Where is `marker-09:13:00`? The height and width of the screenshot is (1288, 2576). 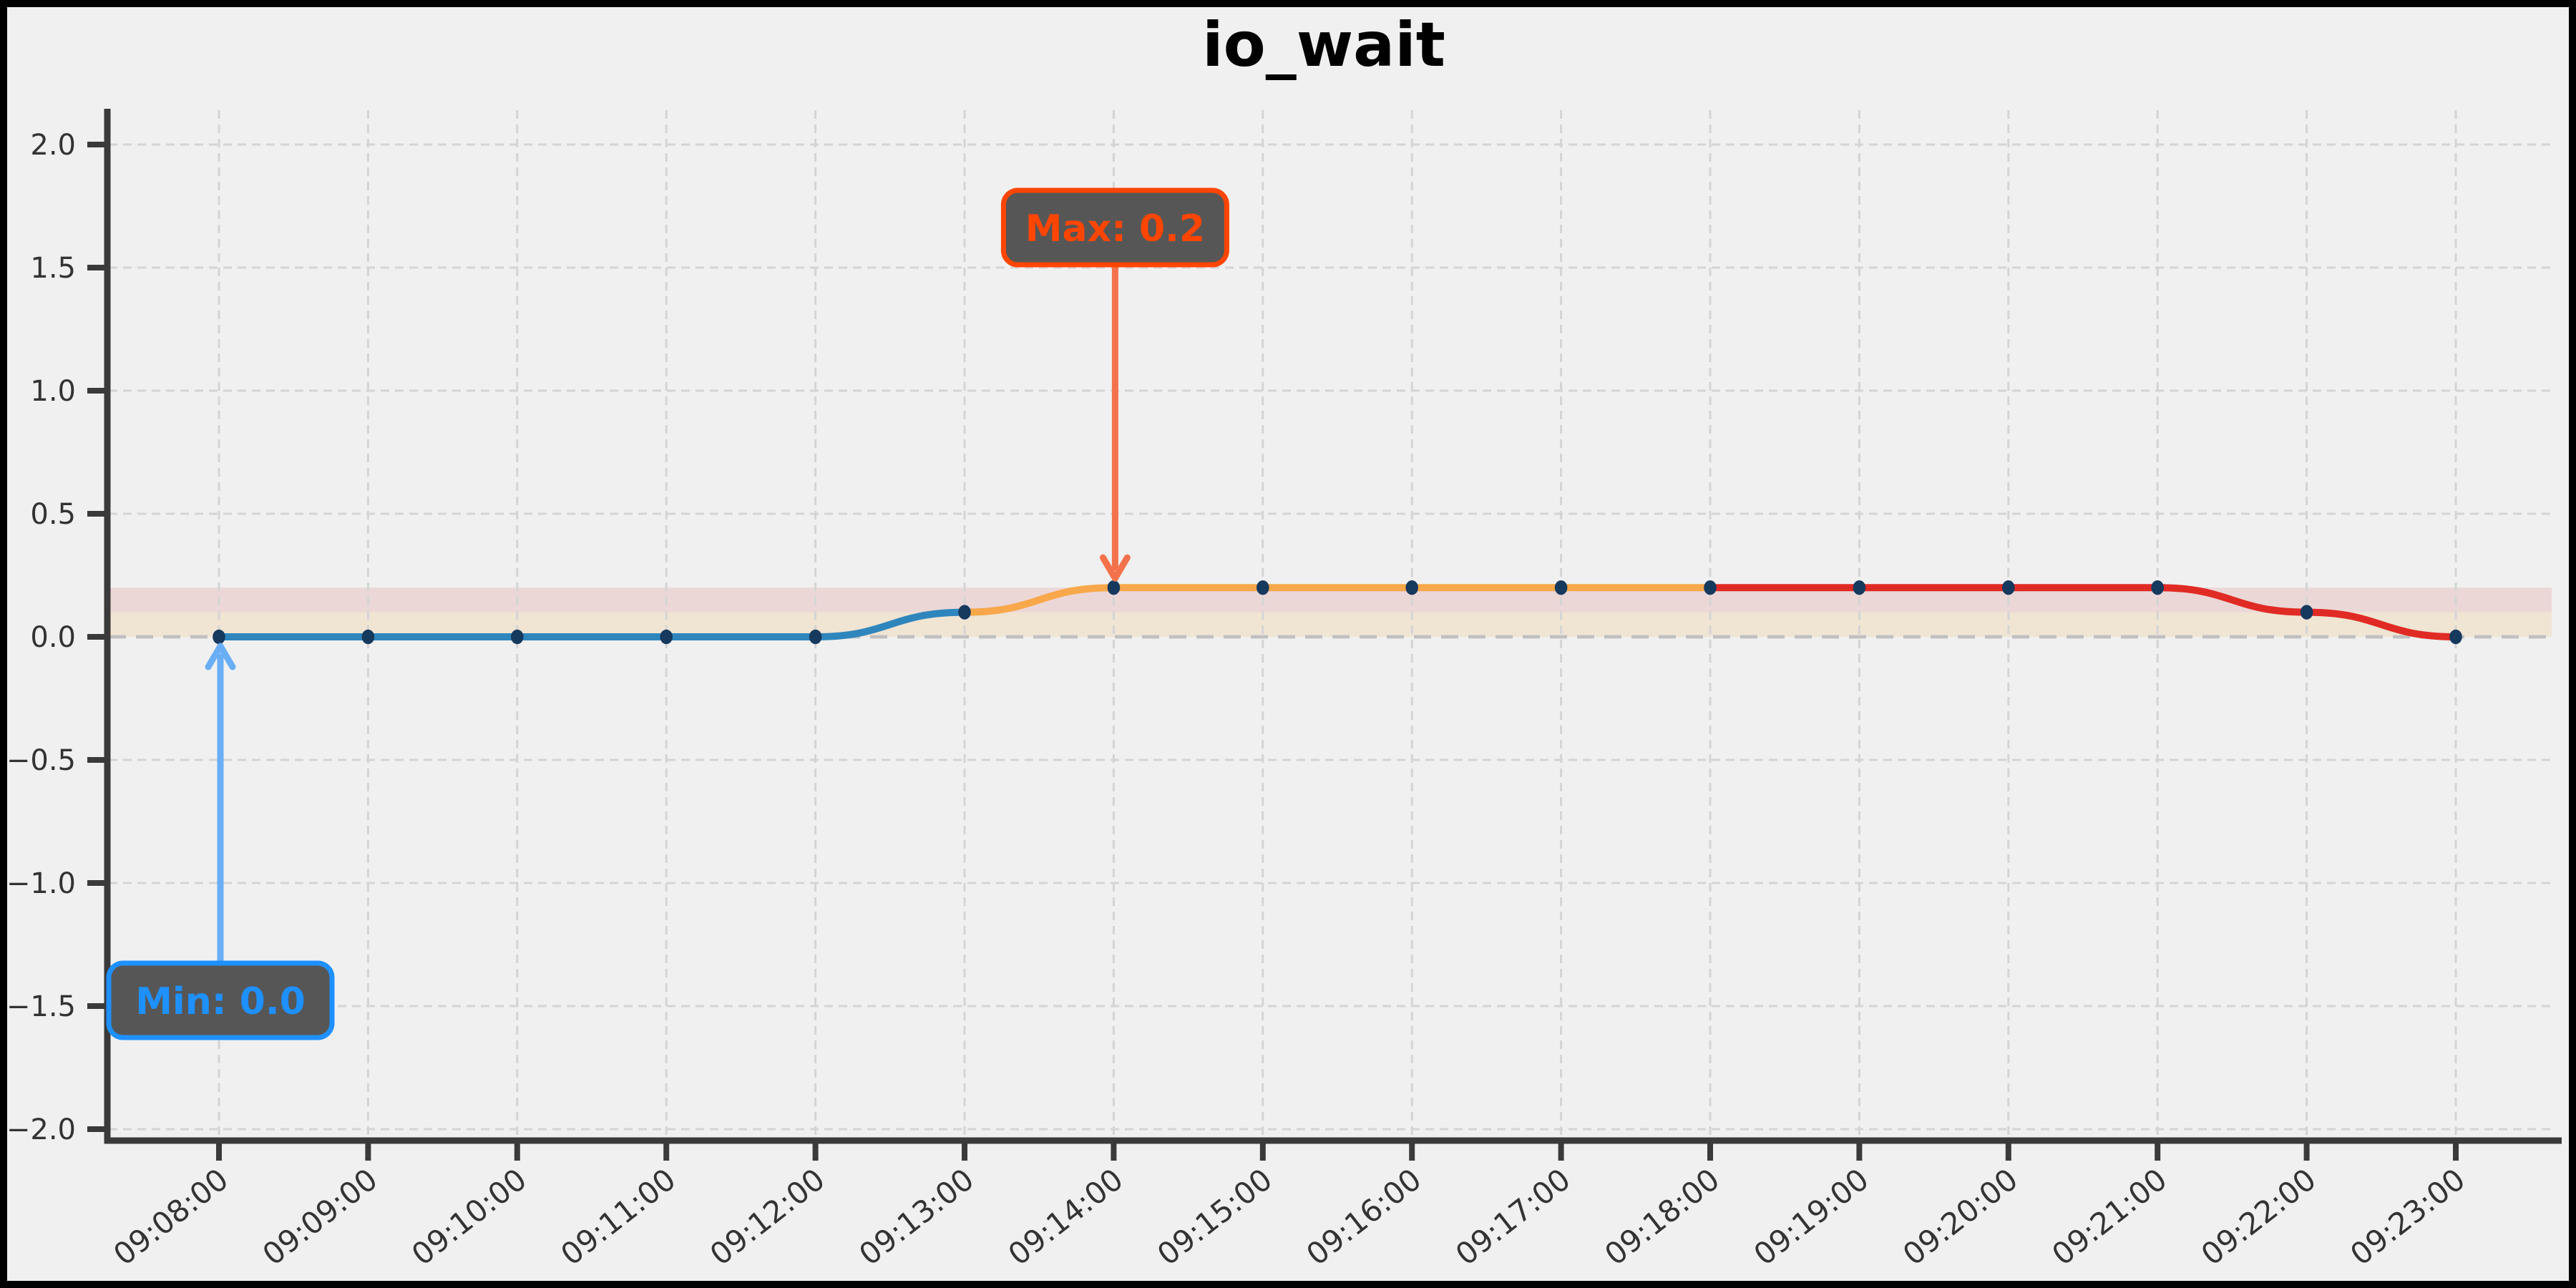
marker-09:13:00 is located at coordinates (964, 612).